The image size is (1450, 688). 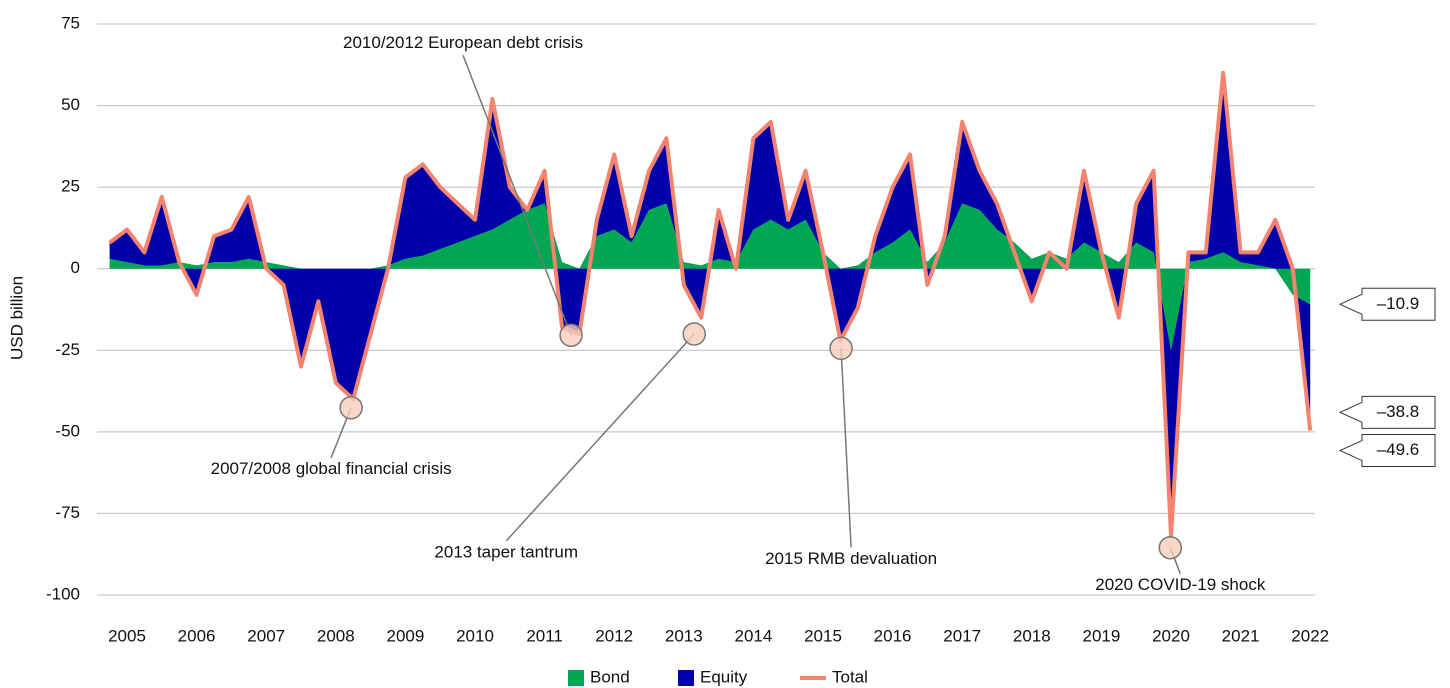 I want to click on annotation-text: 2015 RMB devaluation, so click(x=851, y=558).